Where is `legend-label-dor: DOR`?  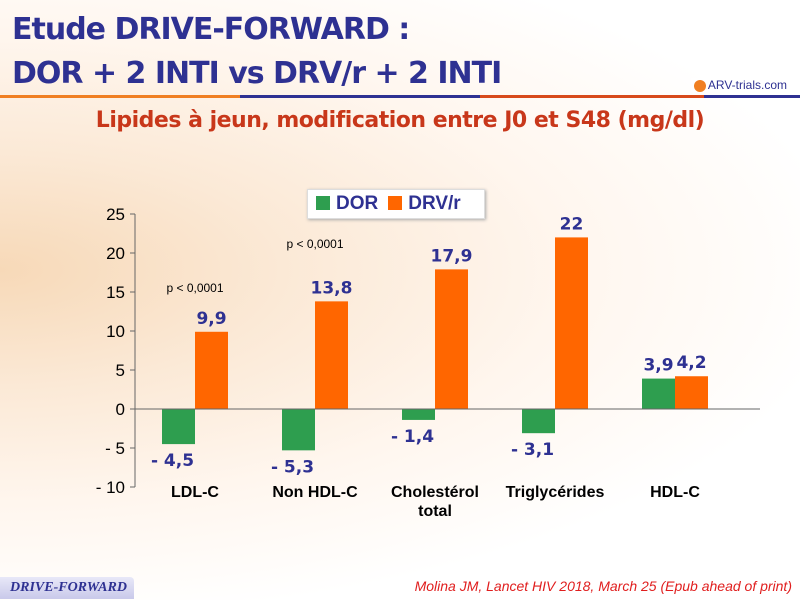
legend-label-dor: DOR is located at coordinates (357, 203).